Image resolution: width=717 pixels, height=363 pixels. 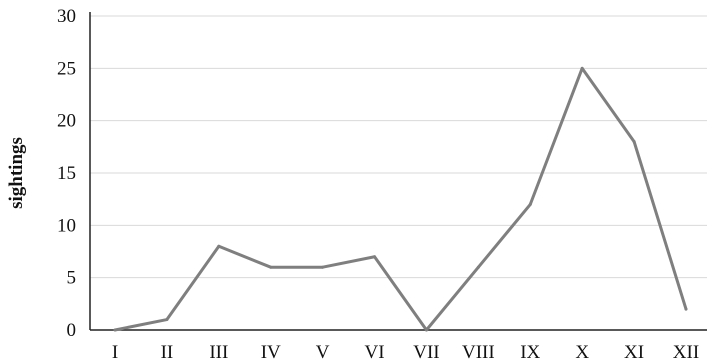 I want to click on y-tick-label: 15, so click(x=66, y=173).